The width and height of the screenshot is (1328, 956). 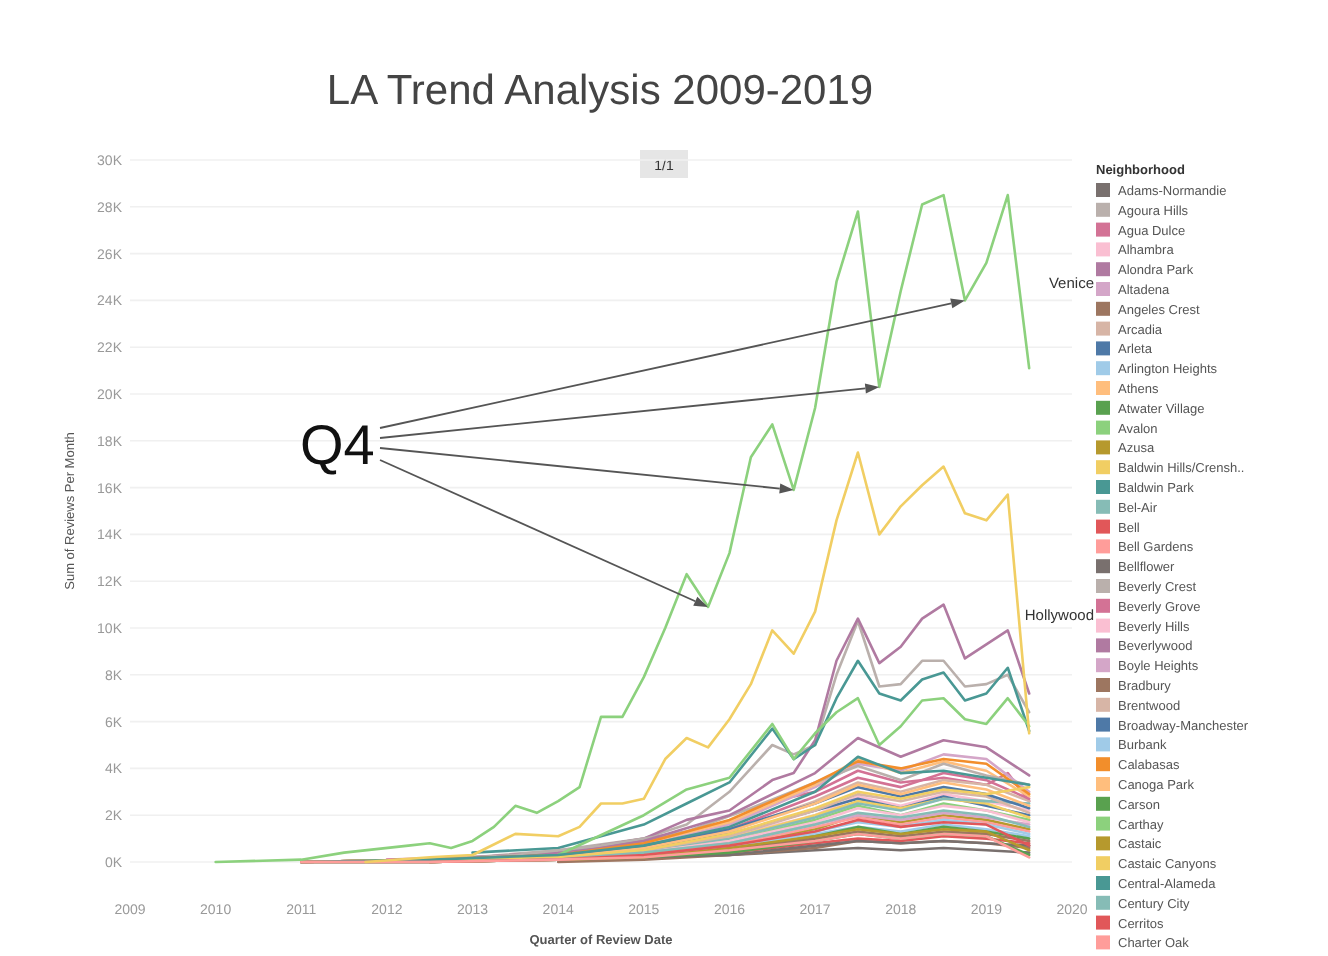 What do you see at coordinates (337, 445) in the screenshot?
I see `annotation: Q4` at bounding box center [337, 445].